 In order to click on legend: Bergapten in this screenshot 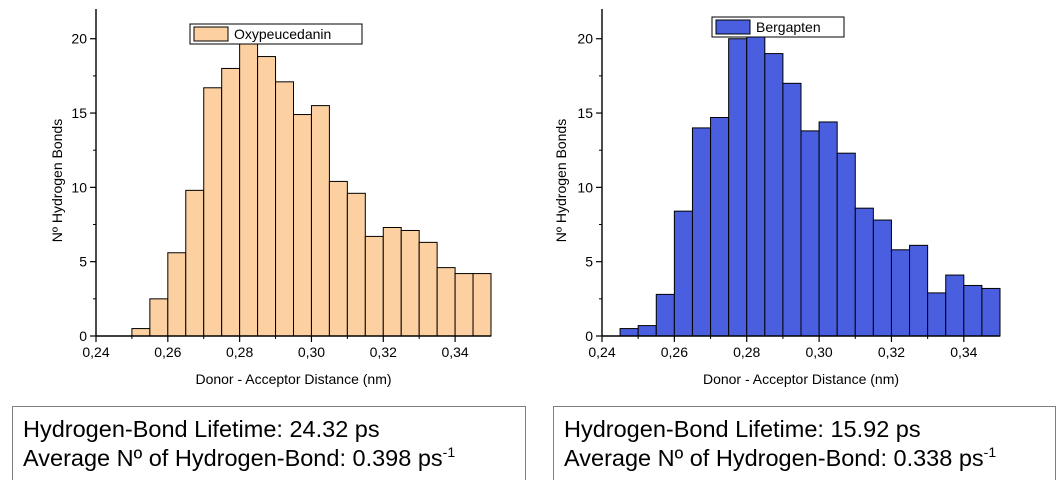, I will do `click(778, 27)`.